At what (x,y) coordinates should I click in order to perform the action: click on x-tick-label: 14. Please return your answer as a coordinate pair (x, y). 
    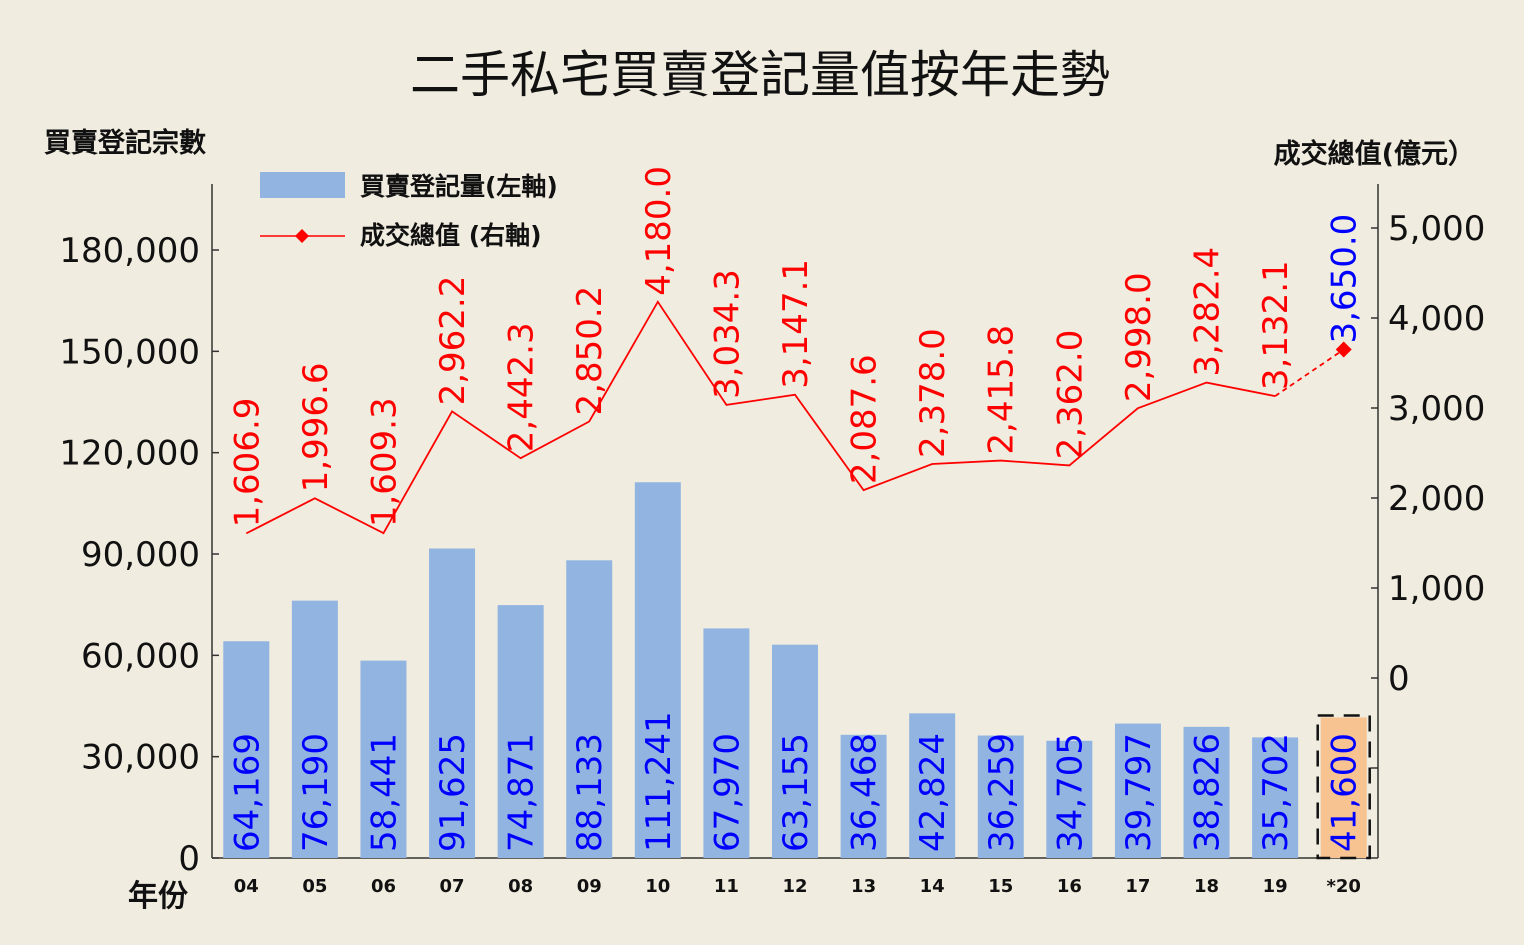
    Looking at the image, I should click on (932, 886).